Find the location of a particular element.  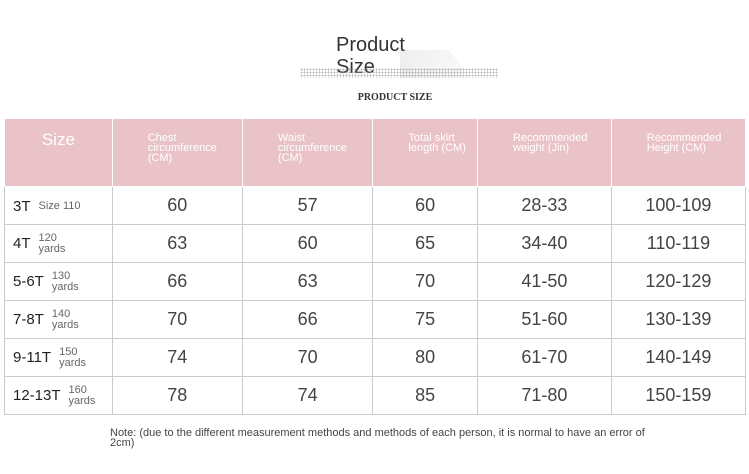

size-cell: 7-8T 140 yards is located at coordinates (58, 319).